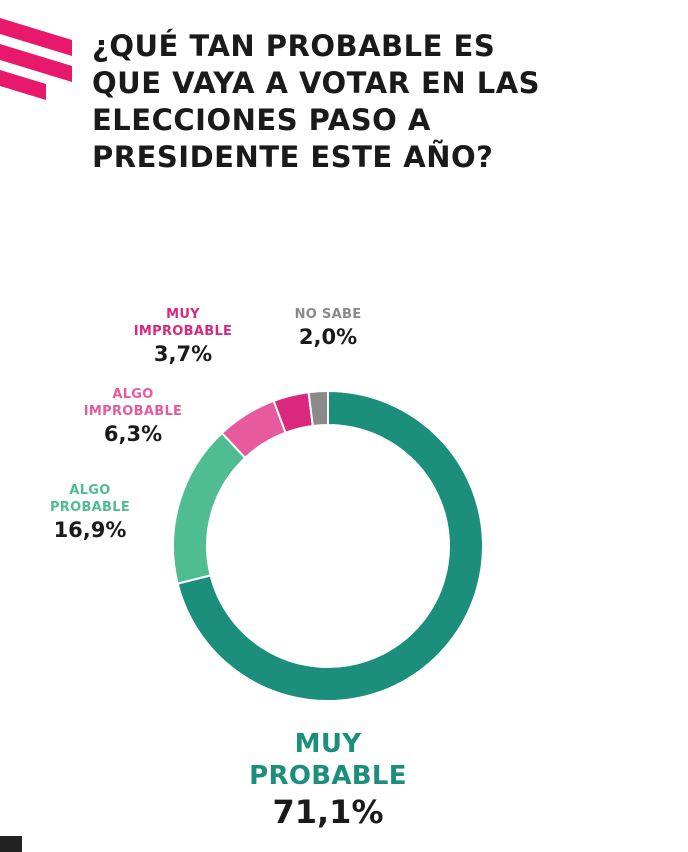 Image resolution: width=688 pixels, height=852 pixels. I want to click on label-algo-improbable: ALGO IMPROBABLE 6,3%, so click(133, 417).